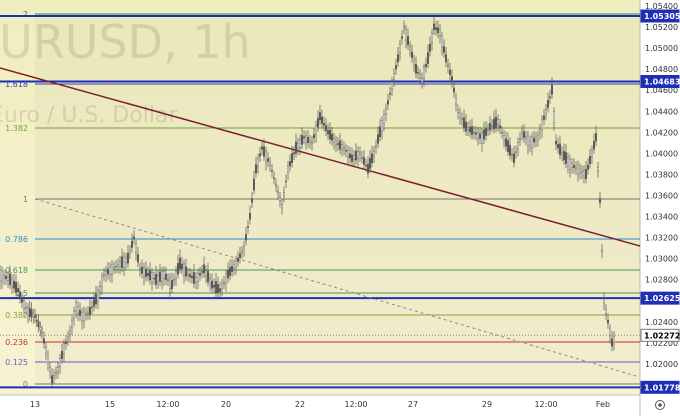  I want to click on time-tick-label: 15, so click(110, 404).